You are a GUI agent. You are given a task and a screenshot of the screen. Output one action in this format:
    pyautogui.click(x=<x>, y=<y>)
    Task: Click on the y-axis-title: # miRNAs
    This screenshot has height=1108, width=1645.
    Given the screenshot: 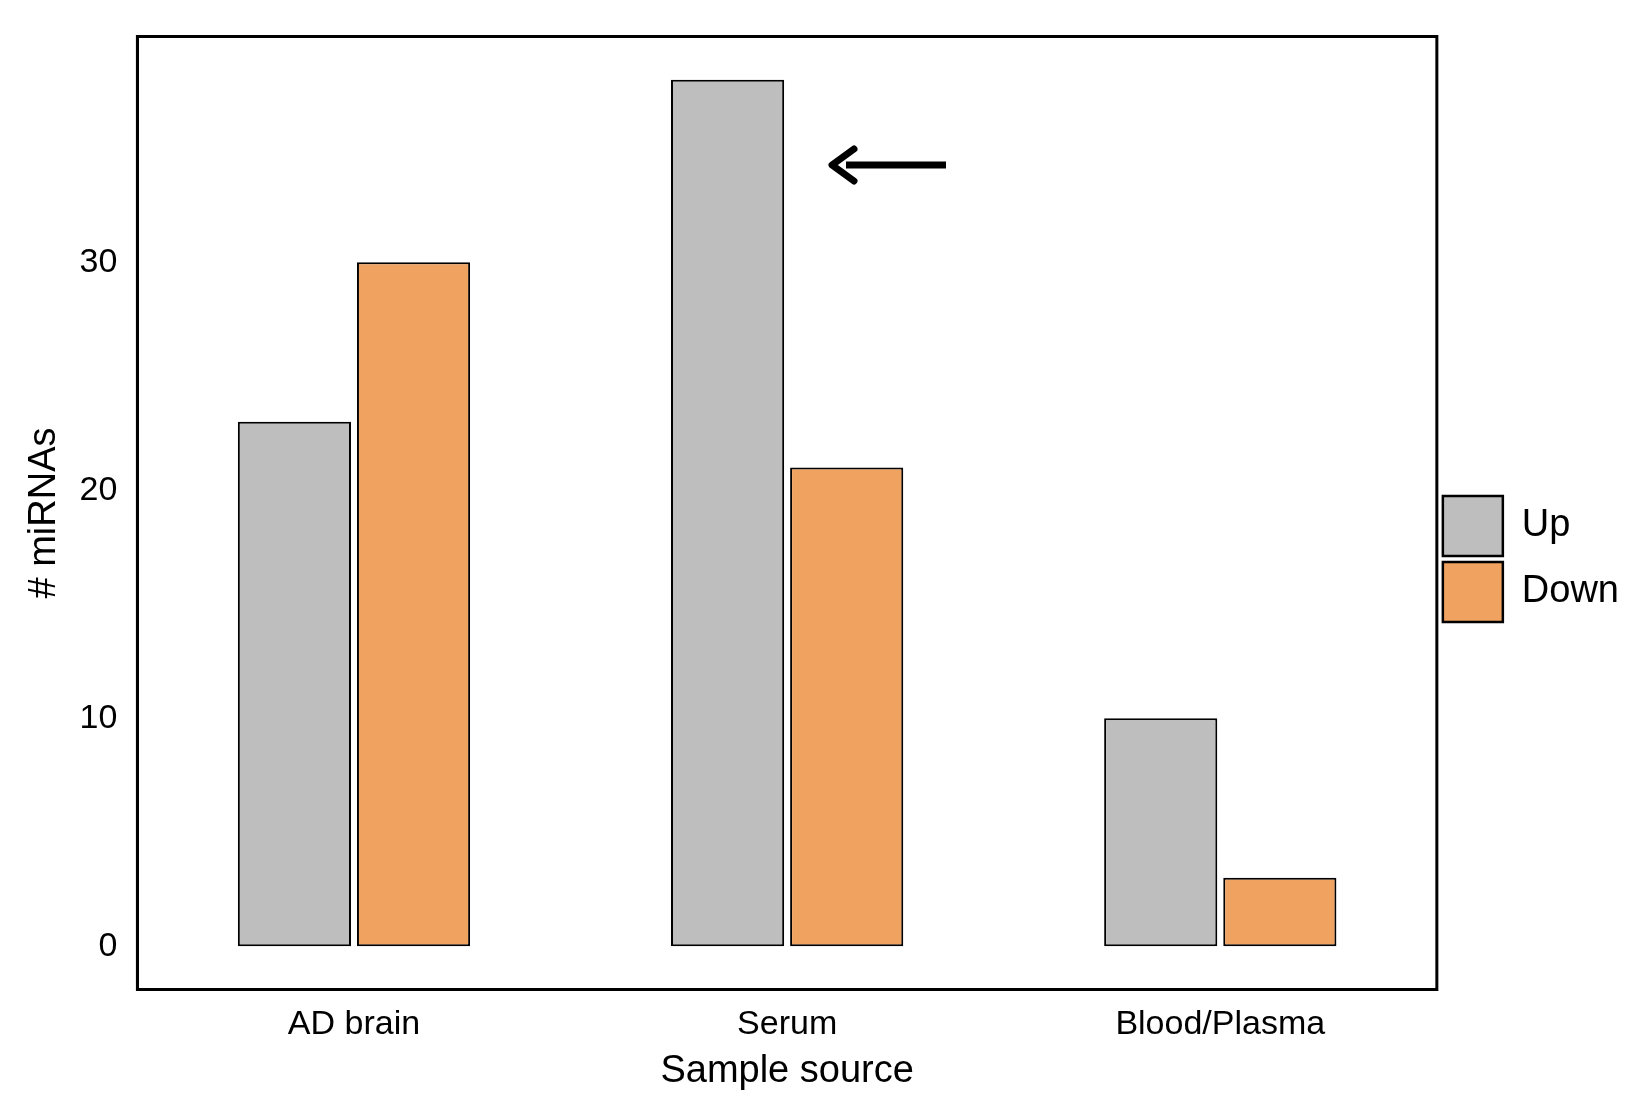 What is the action you would take?
    pyautogui.click(x=42, y=513)
    